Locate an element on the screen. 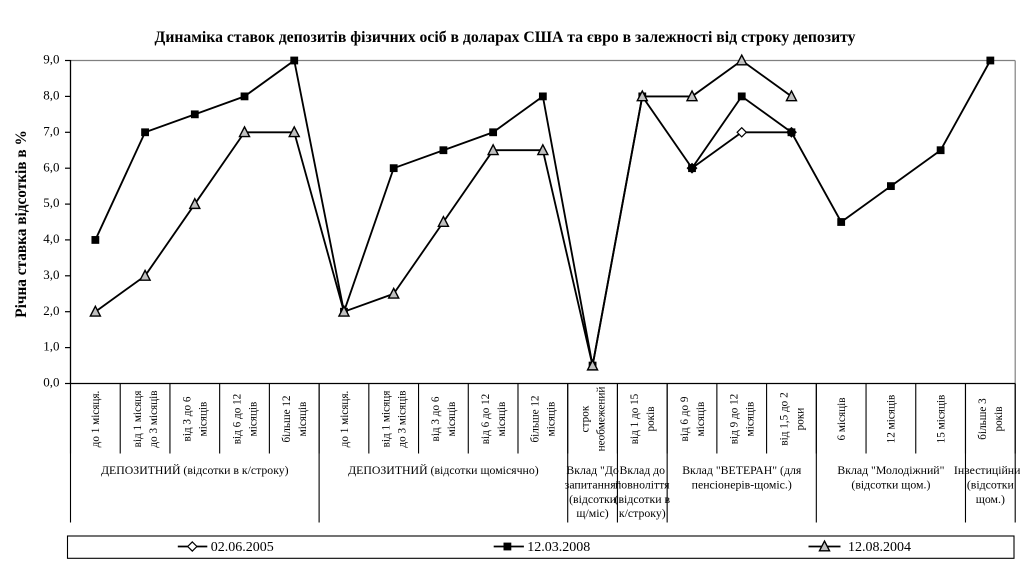  svg-text: 6 місяців is located at coordinates (842, 418).